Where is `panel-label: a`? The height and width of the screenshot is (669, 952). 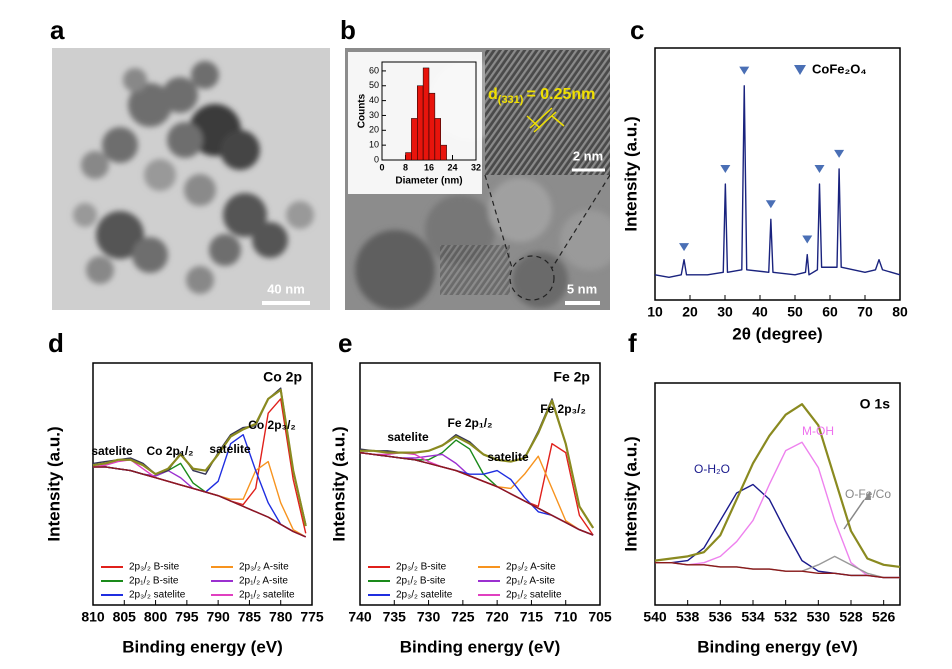
panel-label: a is located at coordinates (57, 30).